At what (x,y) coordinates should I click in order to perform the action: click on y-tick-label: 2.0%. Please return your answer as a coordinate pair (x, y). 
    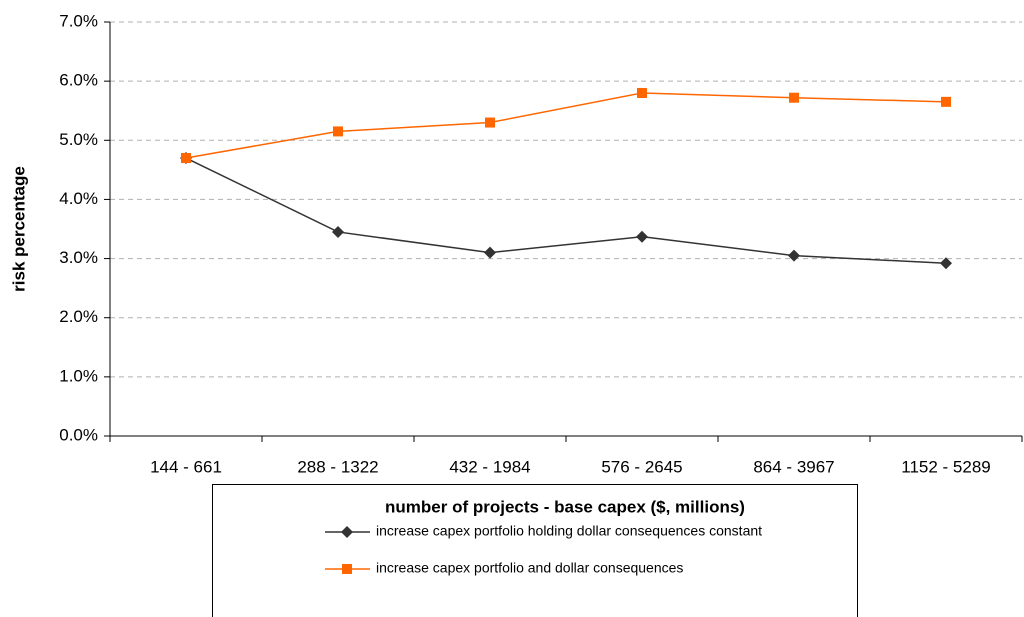
    Looking at the image, I should click on (78, 316).